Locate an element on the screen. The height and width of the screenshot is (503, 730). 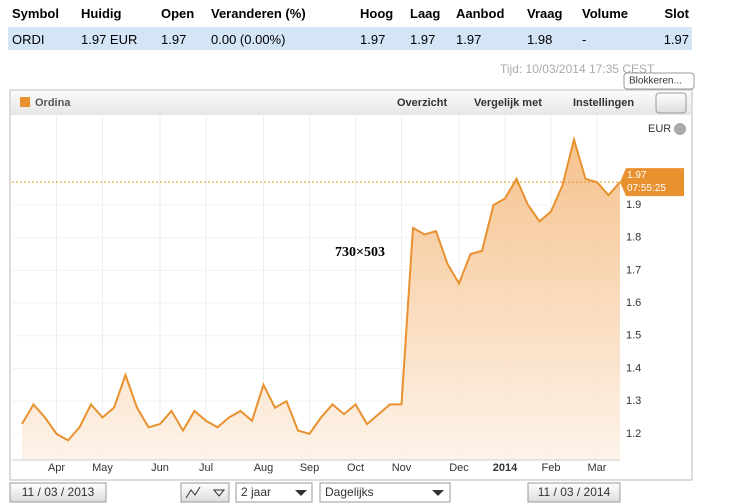
end-date-label: 11 / 03 / 2014 is located at coordinates (574, 492).